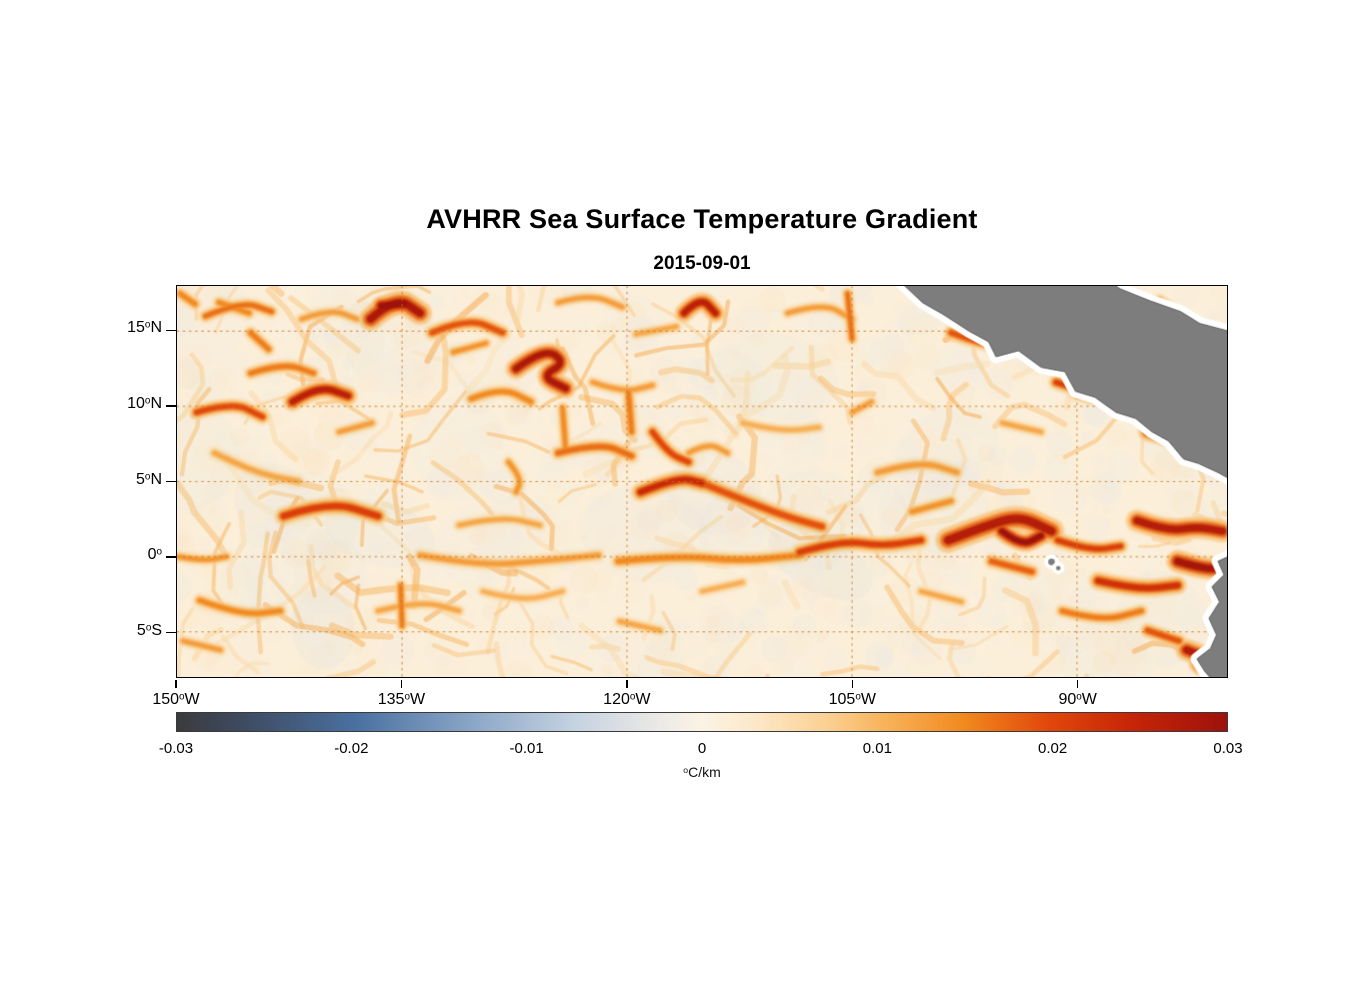 Image resolution: width=1356 pixels, height=1000 pixels. Describe the element at coordinates (852, 699) in the screenshot. I see `x-tick-label: 105oW` at that location.